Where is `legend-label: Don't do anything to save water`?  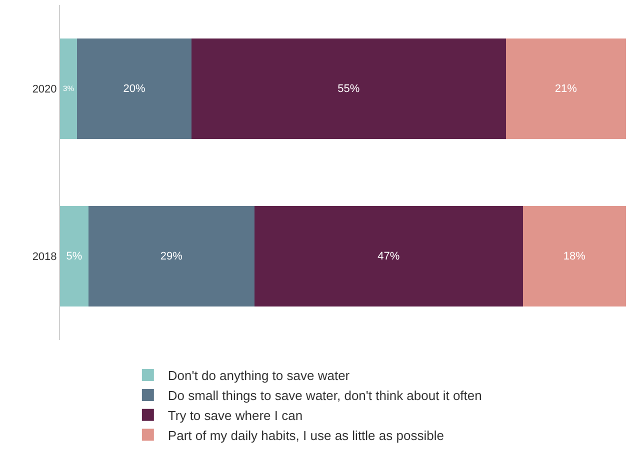 legend-label: Don't do anything to save water is located at coordinates (259, 376).